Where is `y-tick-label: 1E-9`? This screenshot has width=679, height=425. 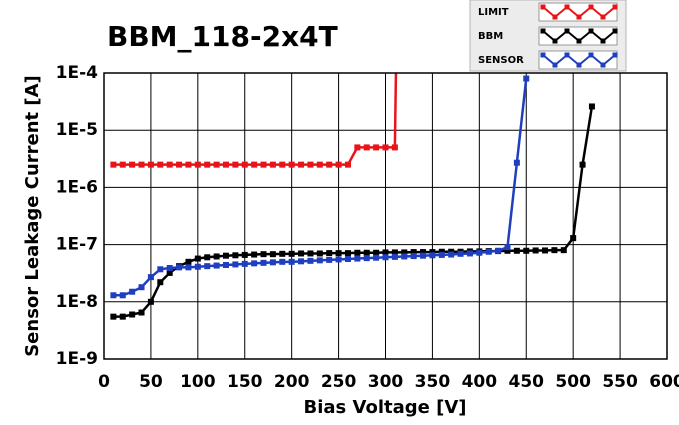 y-tick-label: 1E-9 is located at coordinates (77, 359).